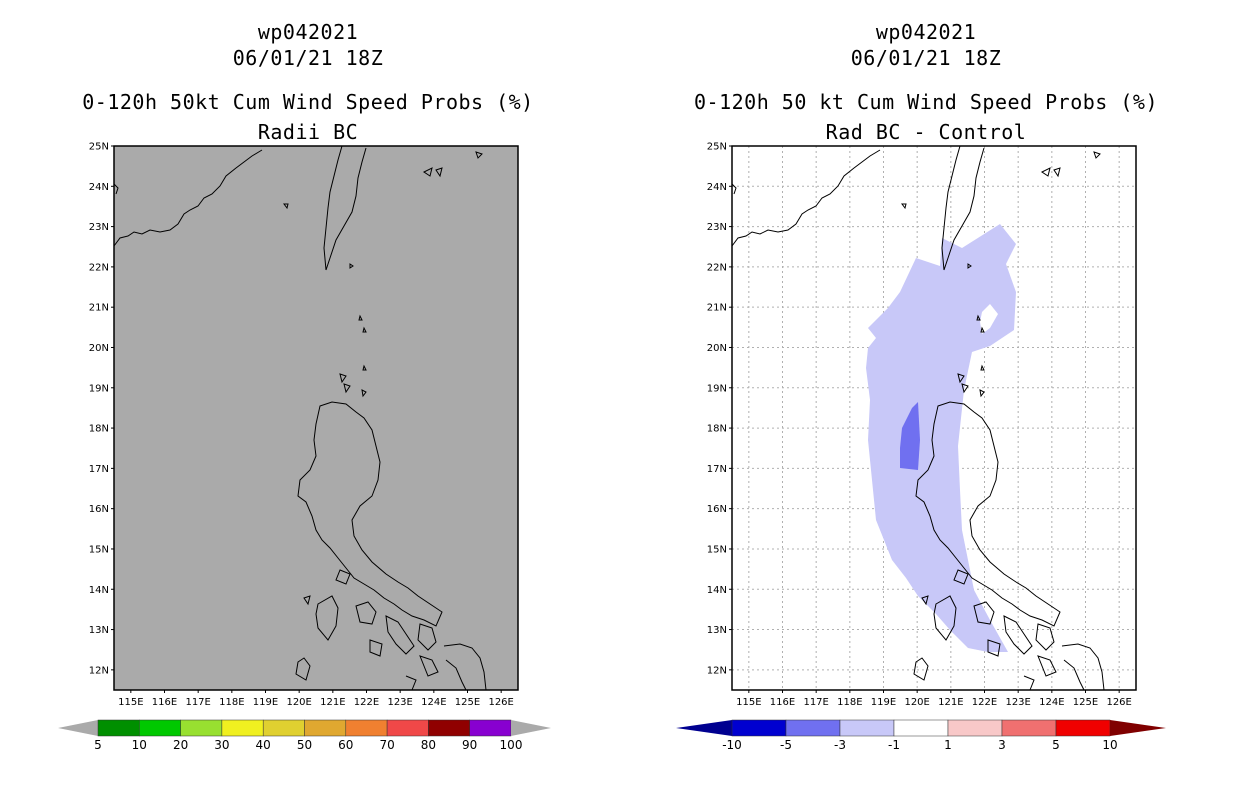 Image resolution: width=1236 pixels, height=800 pixels. Describe the element at coordinates (921, 735) in the screenshot. I see `right-colorbar: -10 -5 -3 -1 1 3 5 10` at that location.